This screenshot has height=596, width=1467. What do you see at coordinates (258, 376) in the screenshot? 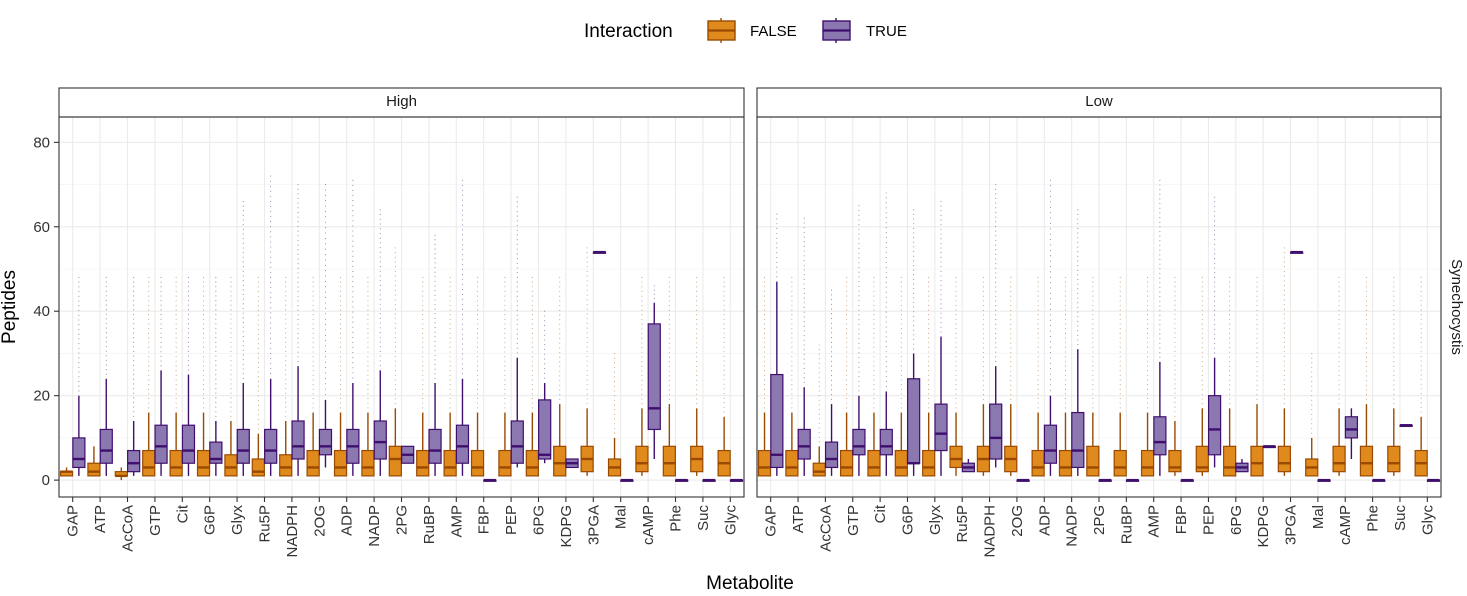
I see `box-false-Ru5P` at bounding box center [258, 376].